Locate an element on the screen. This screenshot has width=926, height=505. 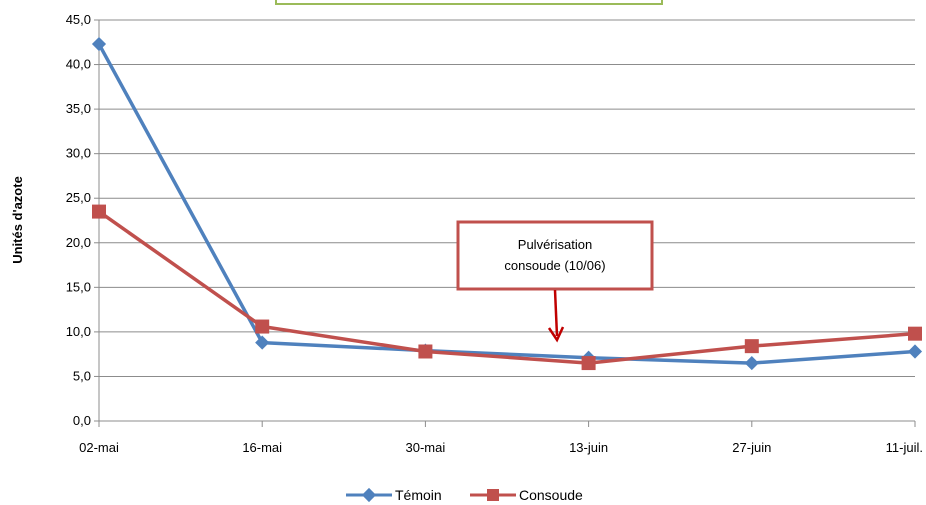
y-tick-label: 35,0 is located at coordinates (78, 108).